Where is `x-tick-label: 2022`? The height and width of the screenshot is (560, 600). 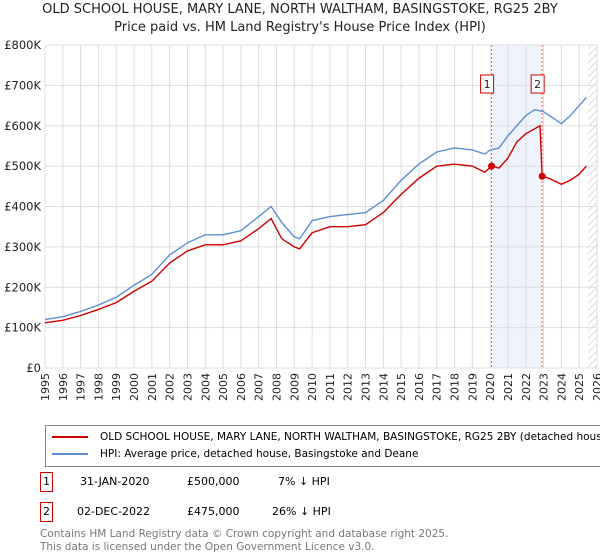 x-tick-label: 2022 is located at coordinates (526, 387).